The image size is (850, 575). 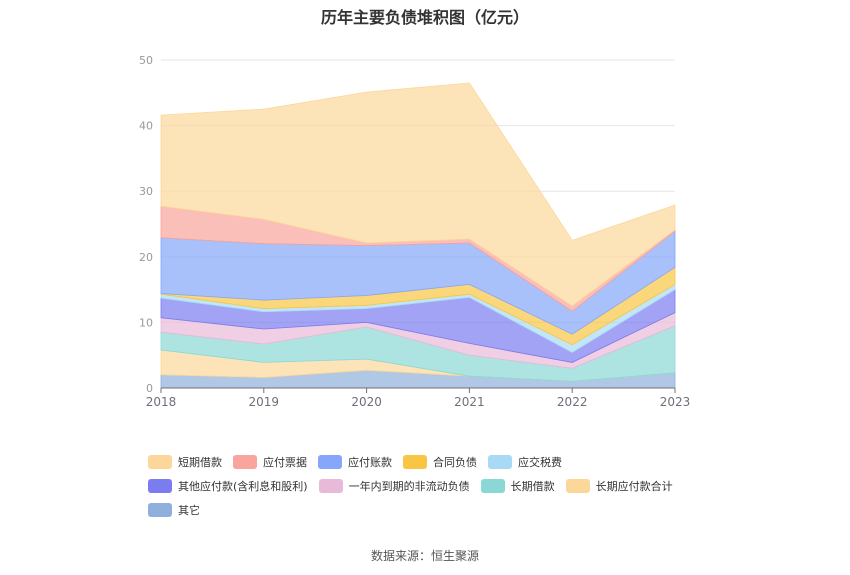 I want to click on legend-item-长期借款: 长期借款, so click(x=517, y=486).